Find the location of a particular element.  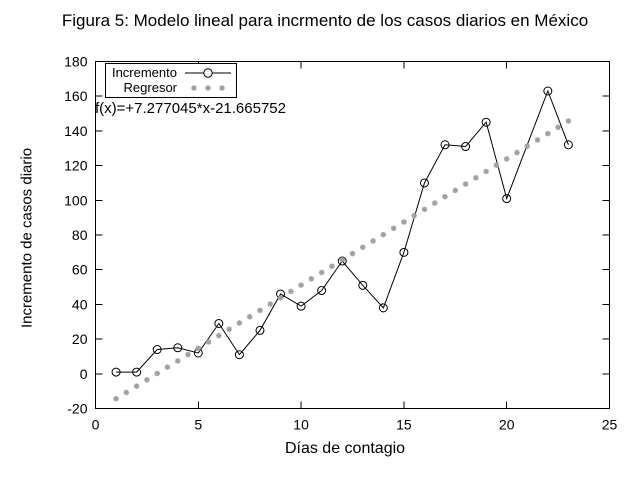

y-tick-label: 140 is located at coordinates (76, 131).